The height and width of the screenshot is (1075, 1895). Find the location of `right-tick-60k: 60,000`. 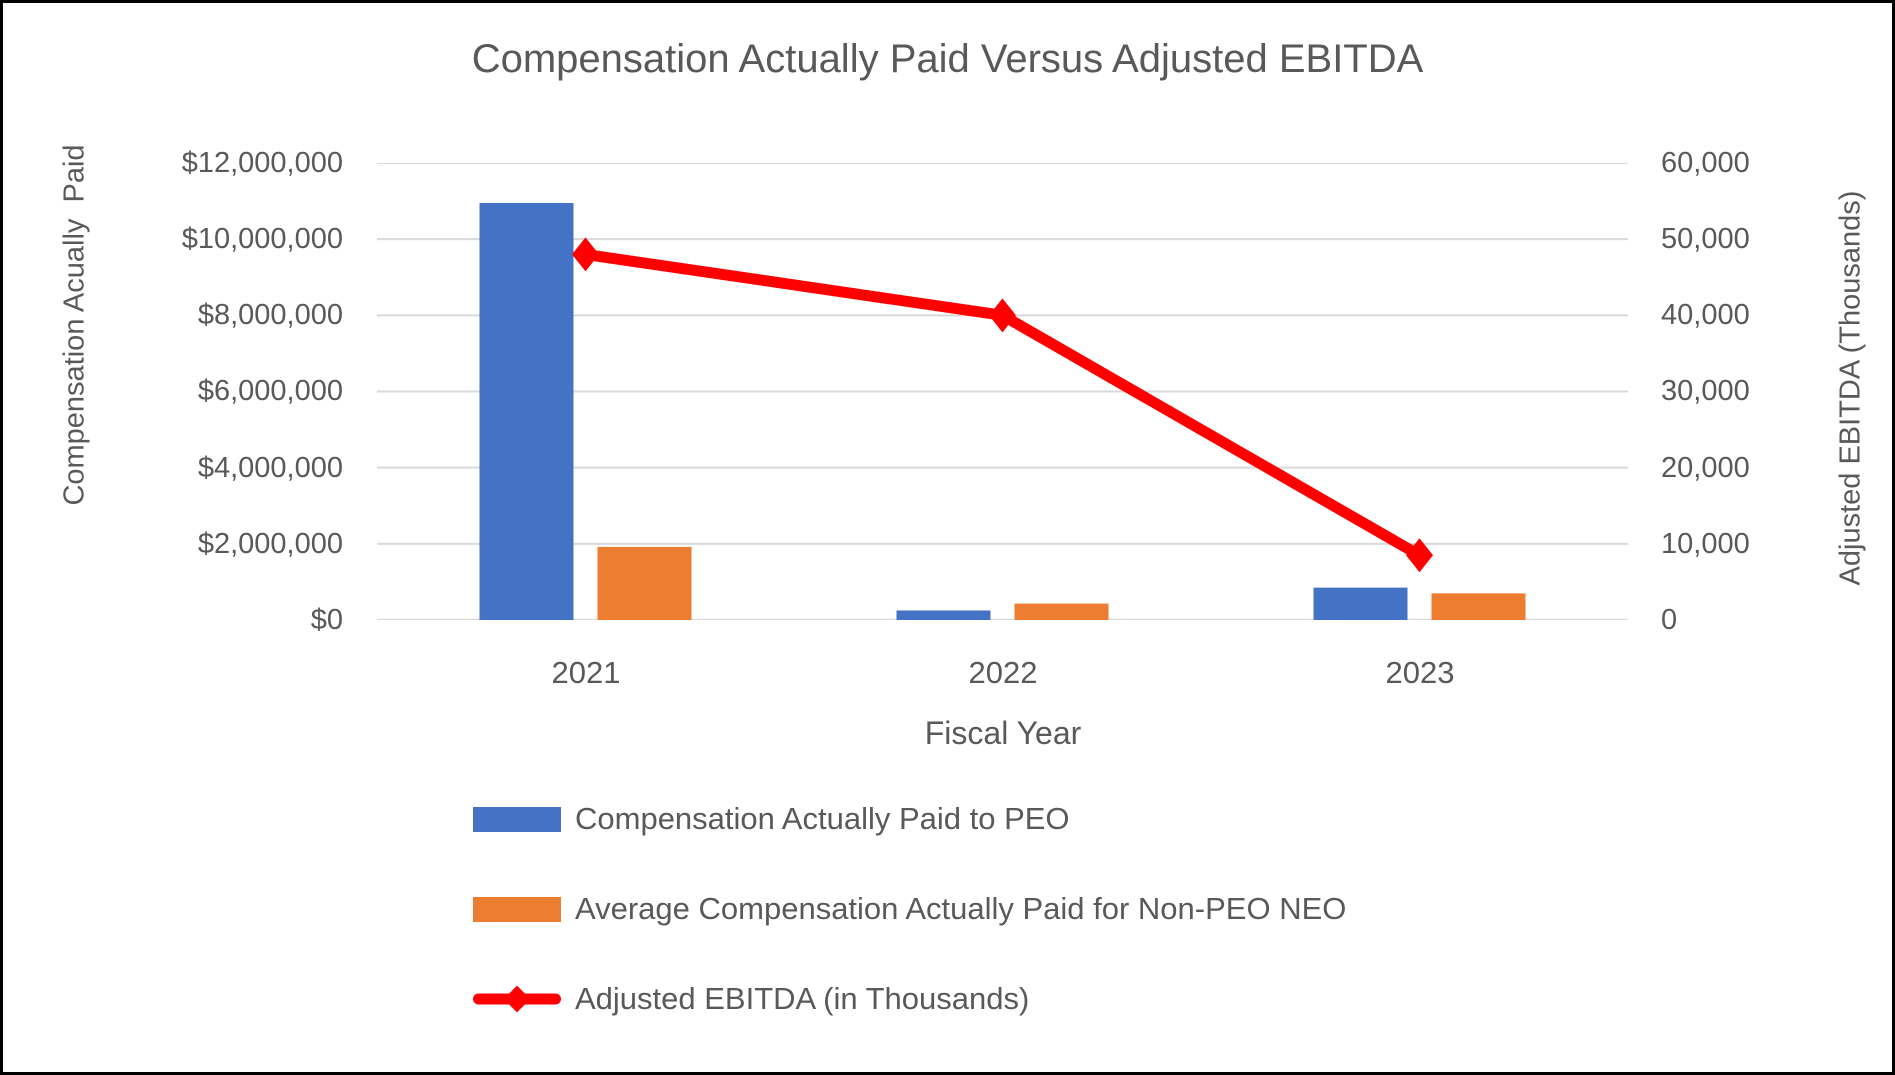

right-tick-60k: 60,000 is located at coordinates (1705, 163).